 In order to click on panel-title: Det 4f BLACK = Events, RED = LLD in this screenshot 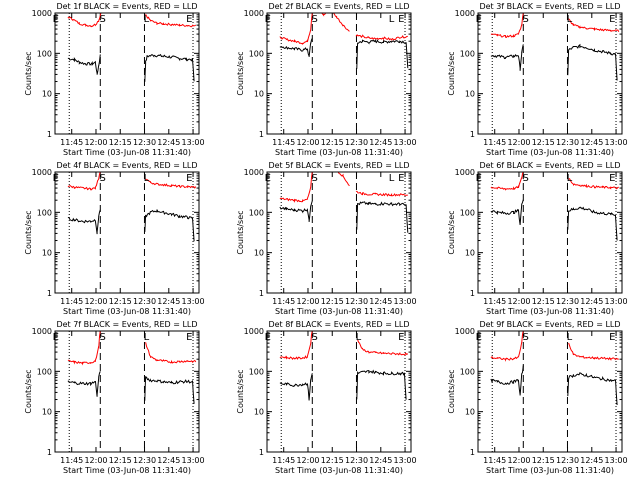, I will do `click(126, 165)`.